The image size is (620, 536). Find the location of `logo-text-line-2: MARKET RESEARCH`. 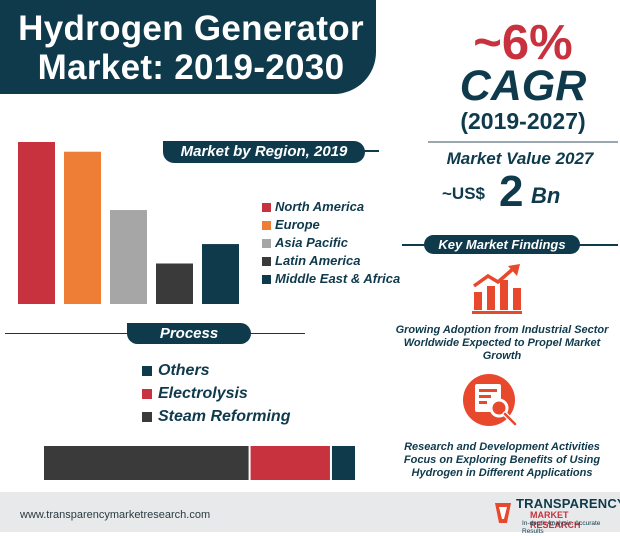

logo-text-line-2: MARKET RESEARCH is located at coordinates (555, 520).